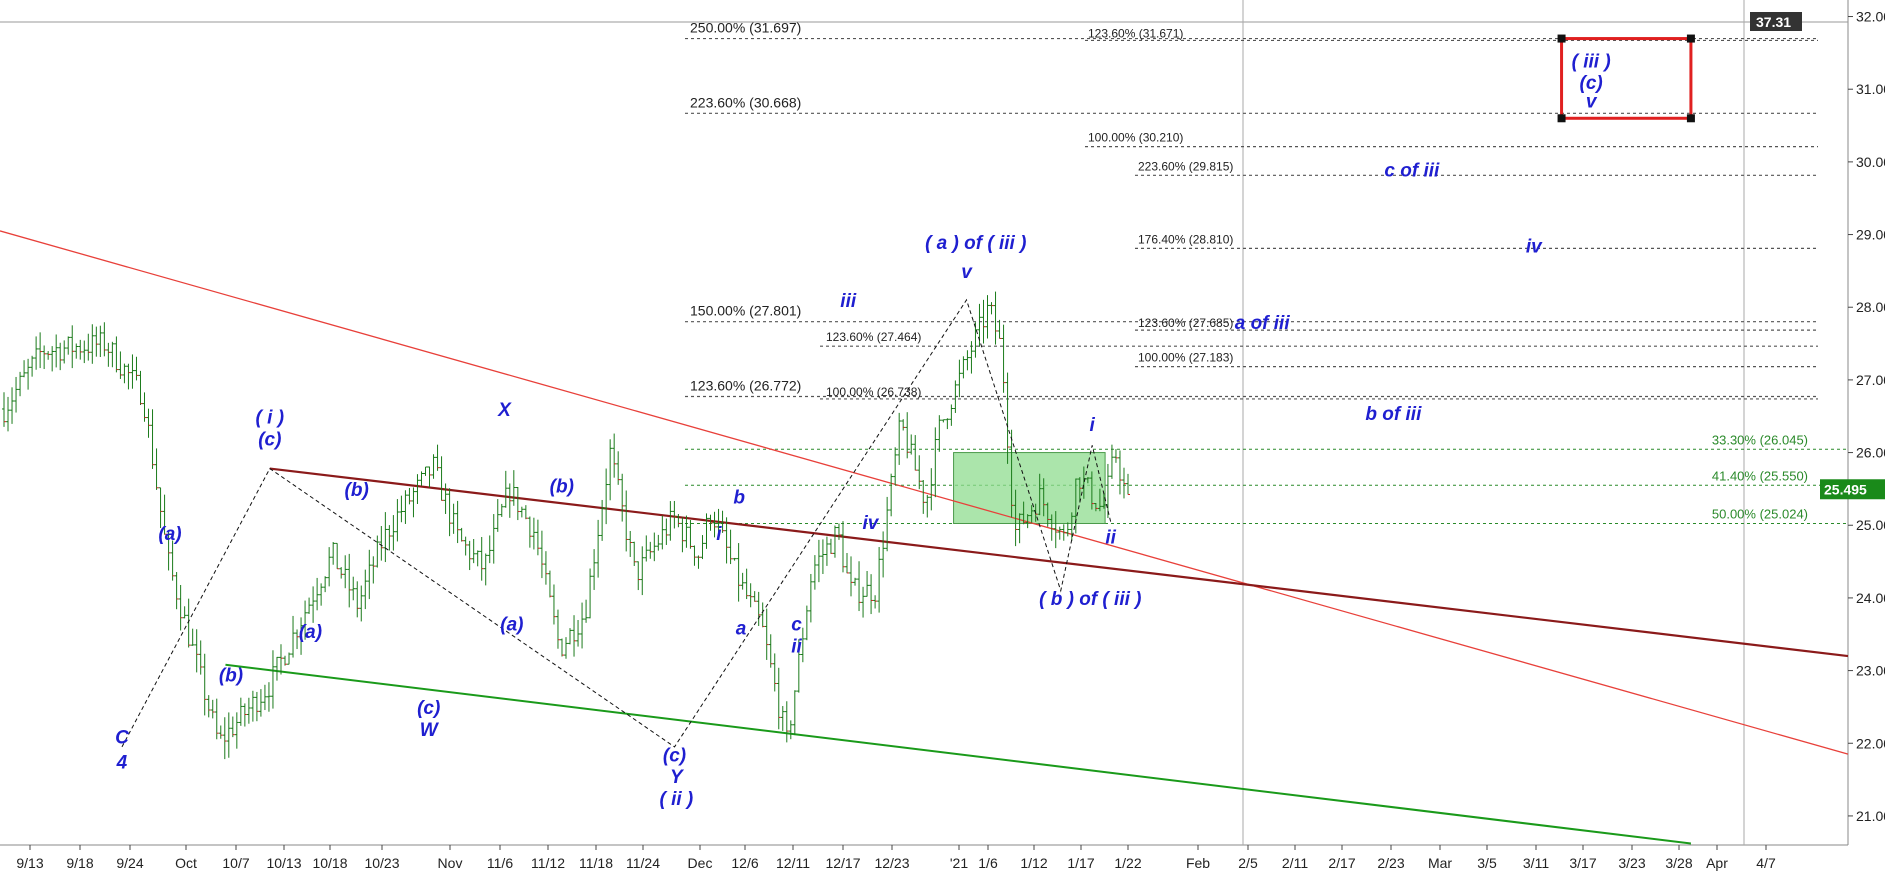 The height and width of the screenshot is (881, 1885). What do you see at coordinates (1185, 358) in the screenshot?
I see `fib-level-label: 100.00% (27.183)` at bounding box center [1185, 358].